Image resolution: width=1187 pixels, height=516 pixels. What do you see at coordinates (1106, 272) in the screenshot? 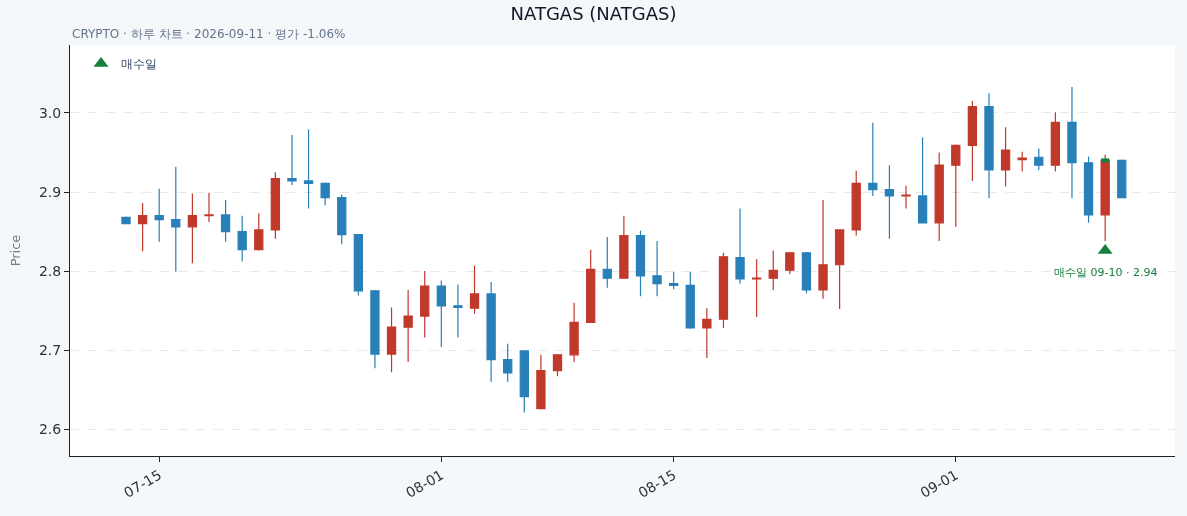
I see `annotation: 매수일 09-10 · 2.94` at bounding box center [1106, 272].